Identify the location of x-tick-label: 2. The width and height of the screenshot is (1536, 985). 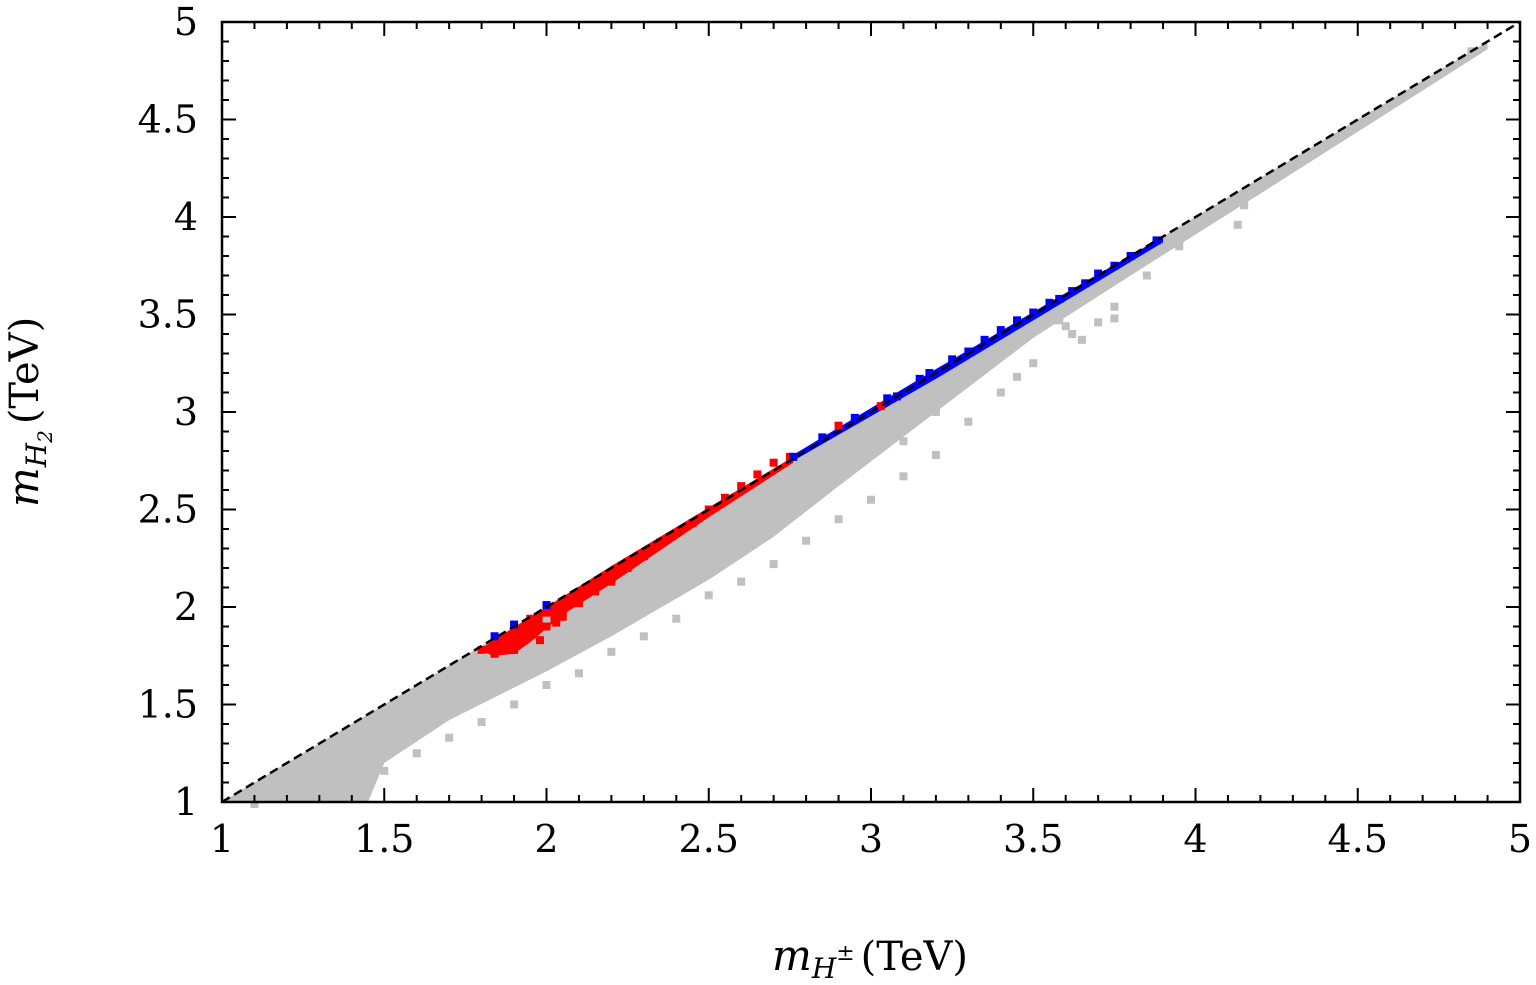
(546, 839).